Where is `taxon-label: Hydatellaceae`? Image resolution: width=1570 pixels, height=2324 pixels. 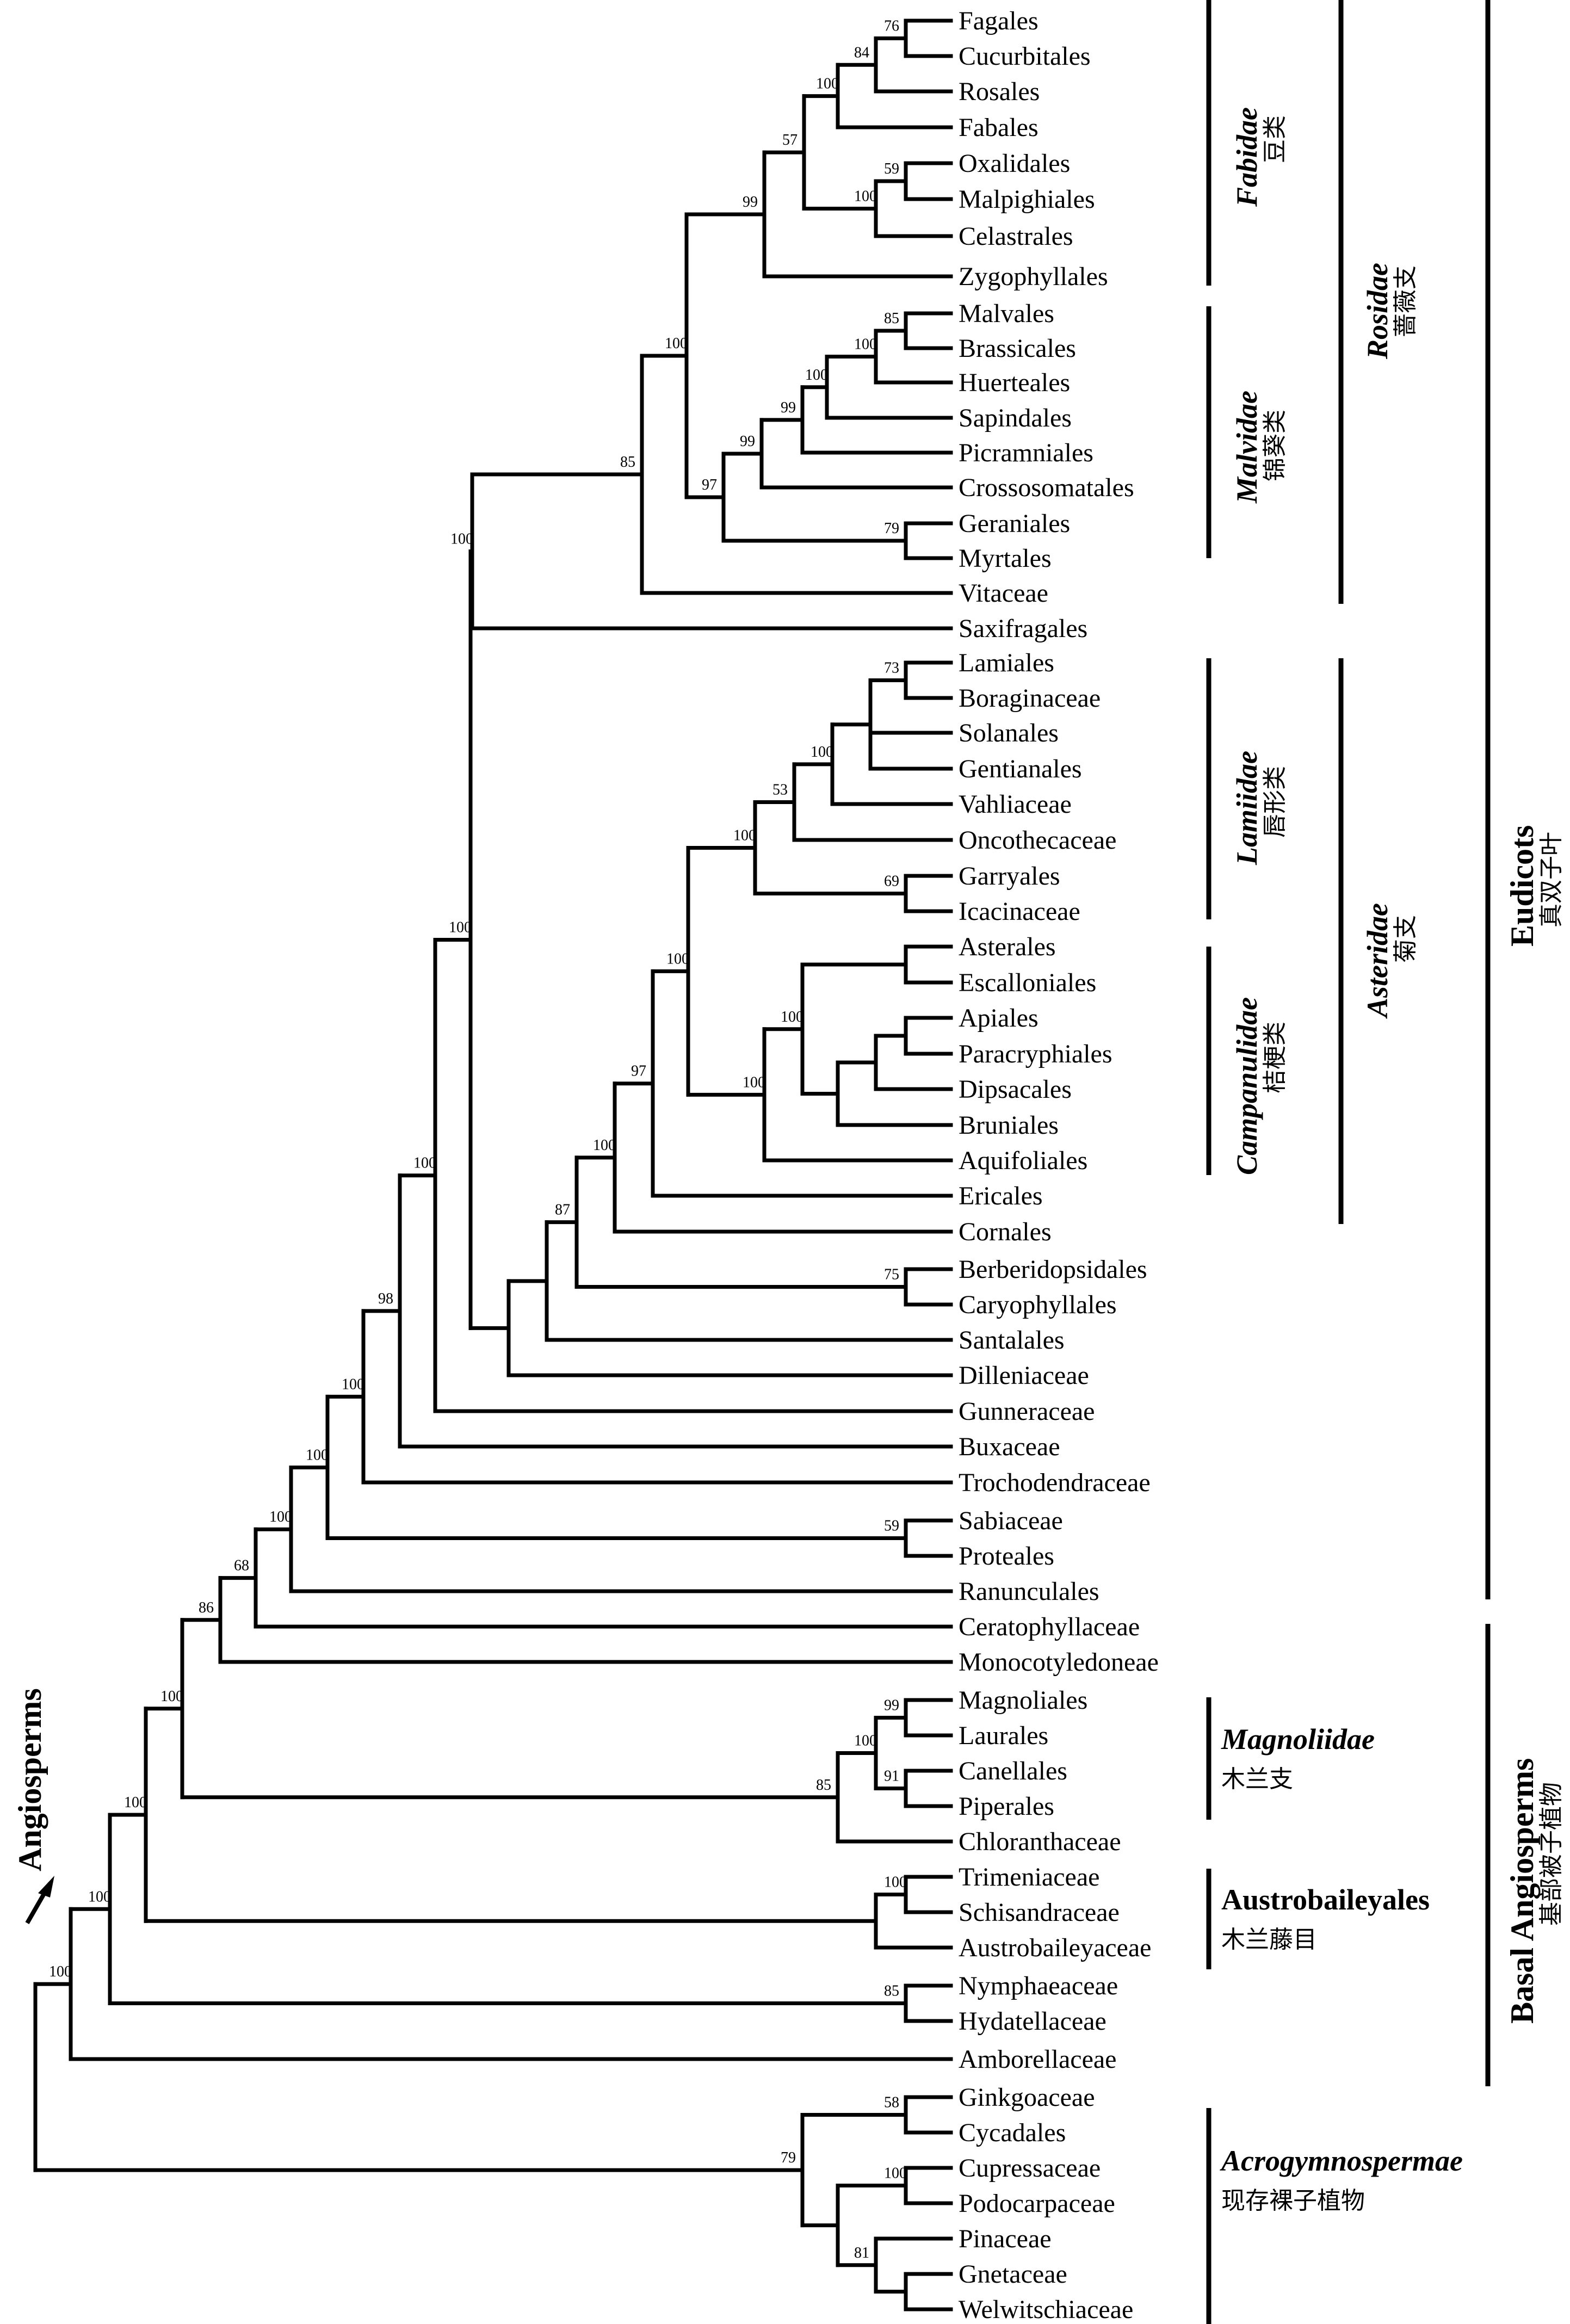 taxon-label: Hydatellaceae is located at coordinates (1033, 2021).